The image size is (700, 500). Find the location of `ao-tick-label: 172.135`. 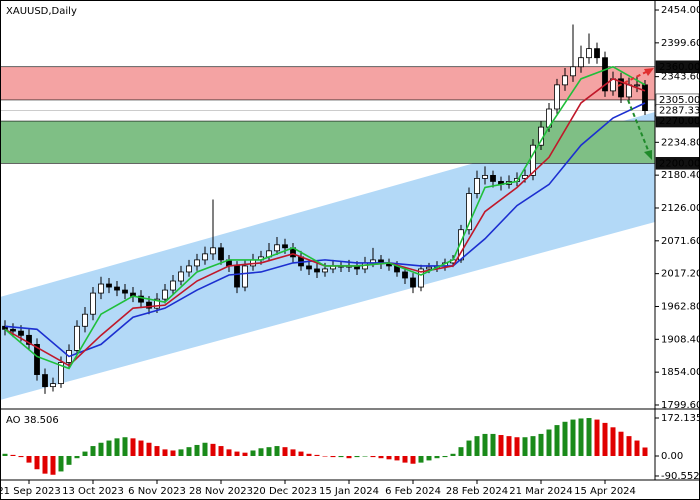

ao-tick-label: 172.135 is located at coordinates (680, 418).